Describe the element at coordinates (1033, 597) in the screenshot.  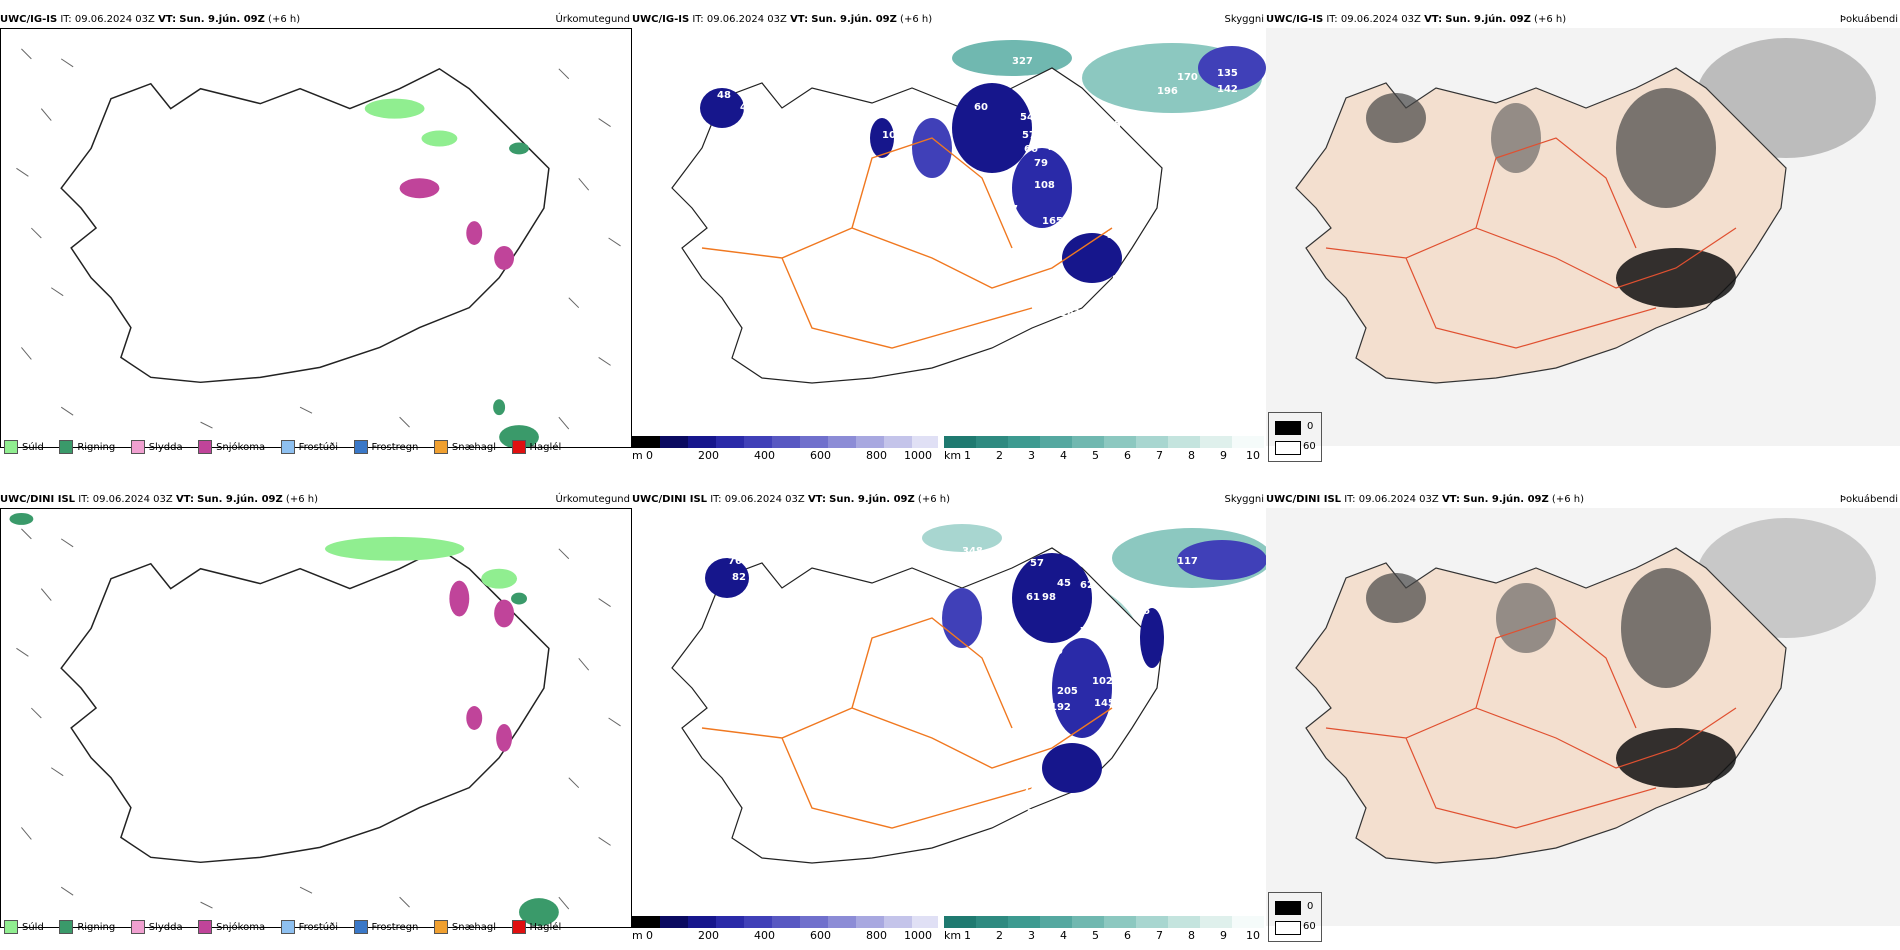
I see `svg-text: 61` at that location.